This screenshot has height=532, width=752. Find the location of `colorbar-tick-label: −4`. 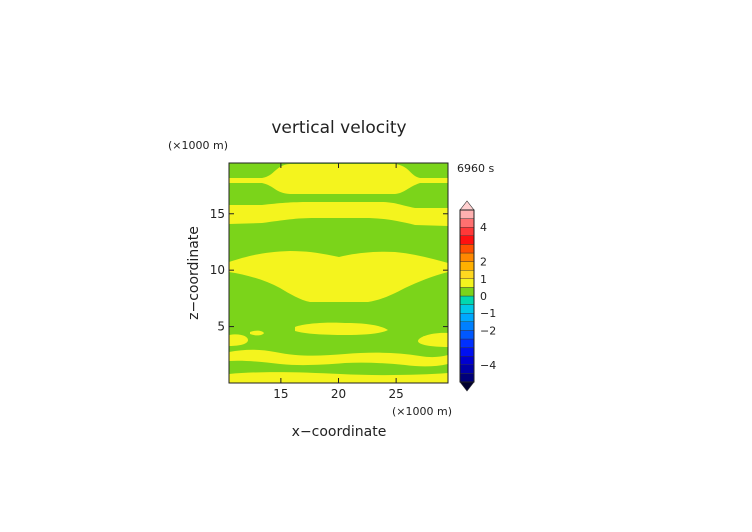

colorbar-tick-label: −4 is located at coordinates (488, 365).